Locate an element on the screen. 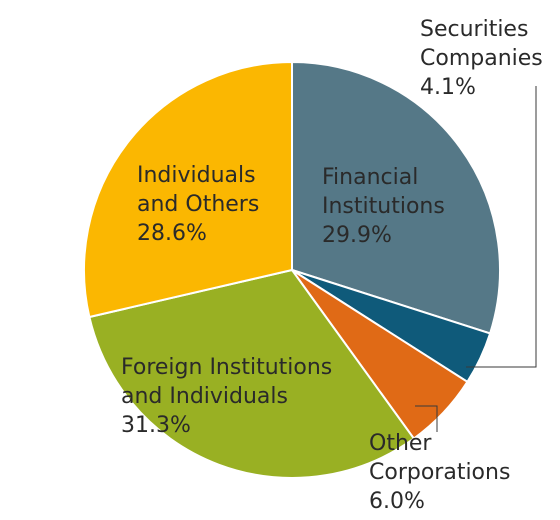 The height and width of the screenshot is (520, 560). slice-name-line: Institutions is located at coordinates (383, 206).